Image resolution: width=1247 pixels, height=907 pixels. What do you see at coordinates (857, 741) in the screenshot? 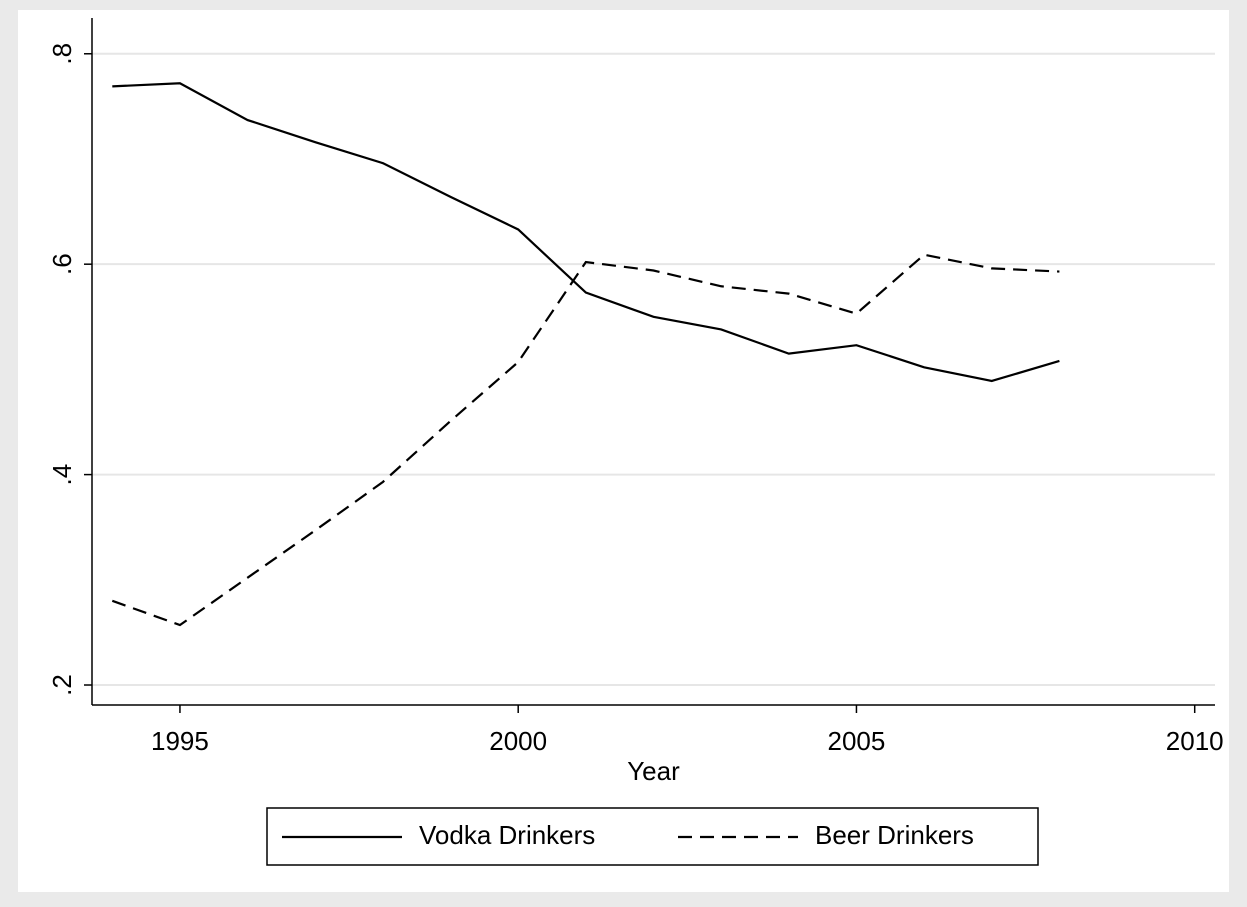
I see `x-tick-label: 2005` at bounding box center [857, 741].